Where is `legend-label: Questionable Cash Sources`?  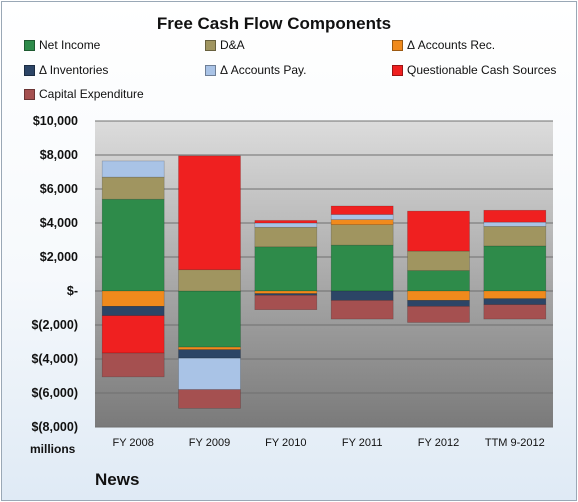 legend-label: Questionable Cash Sources is located at coordinates (482, 70).